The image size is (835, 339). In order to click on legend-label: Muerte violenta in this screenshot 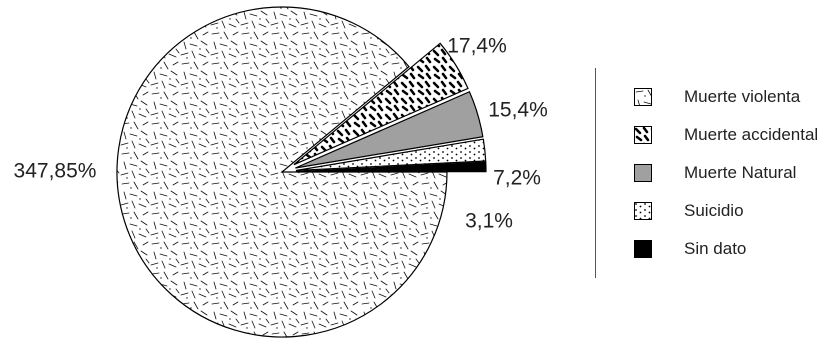, I will do `click(742, 96)`.